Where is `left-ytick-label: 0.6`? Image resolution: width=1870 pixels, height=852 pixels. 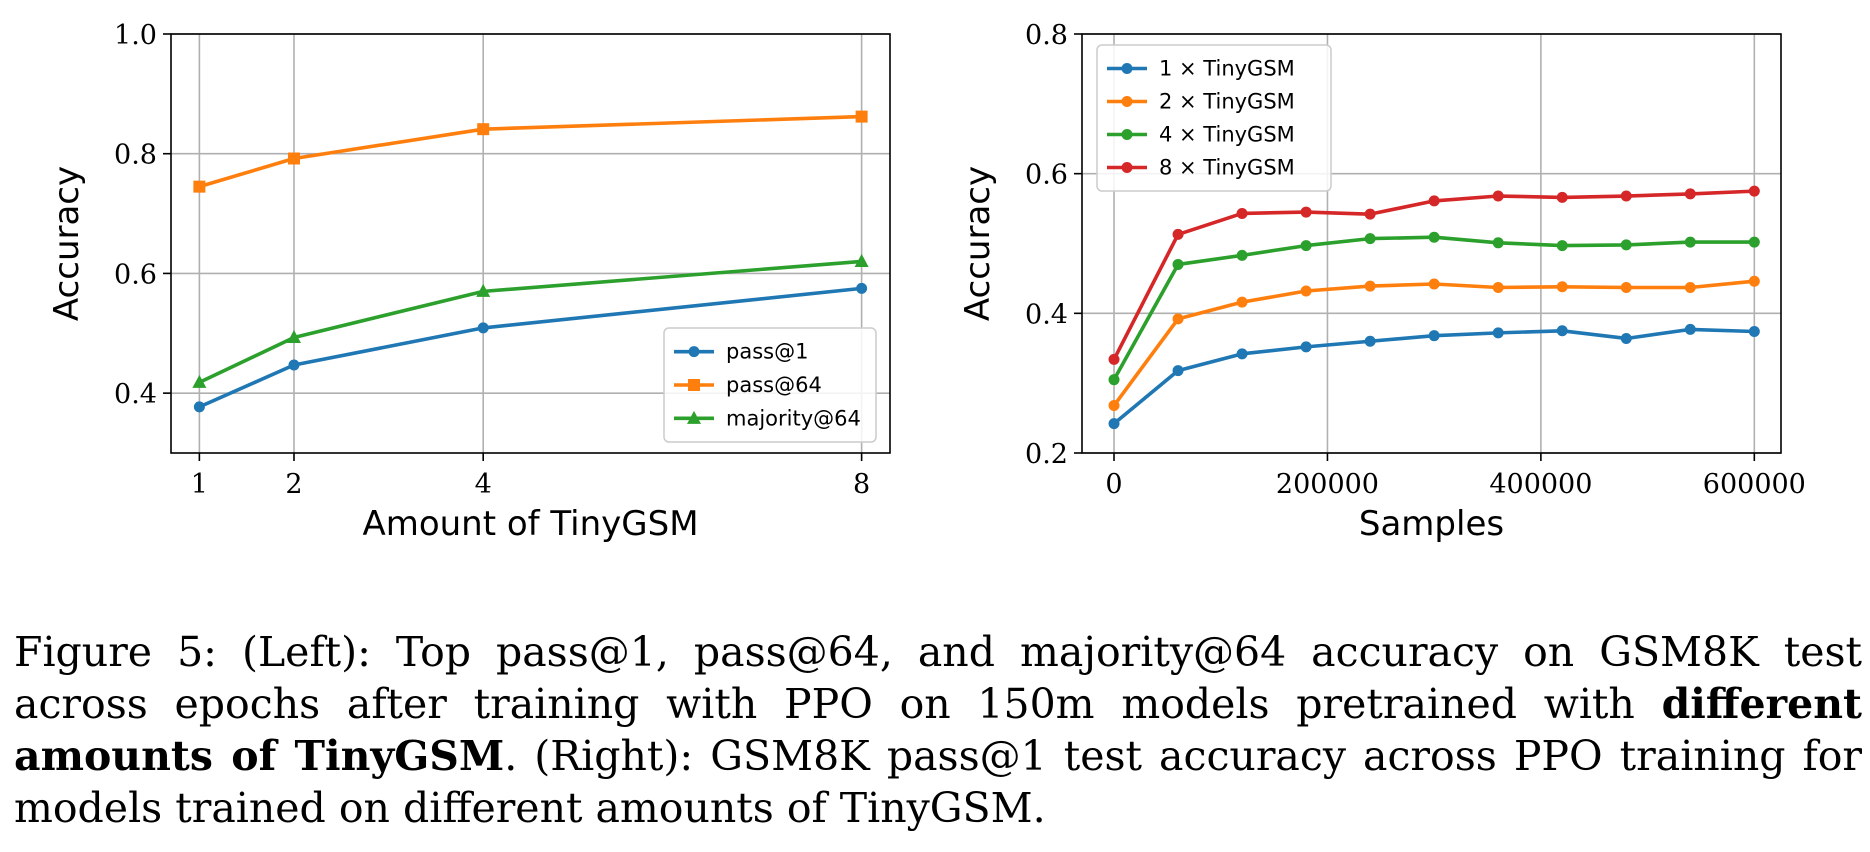 left-ytick-label: 0.6 is located at coordinates (135, 274).